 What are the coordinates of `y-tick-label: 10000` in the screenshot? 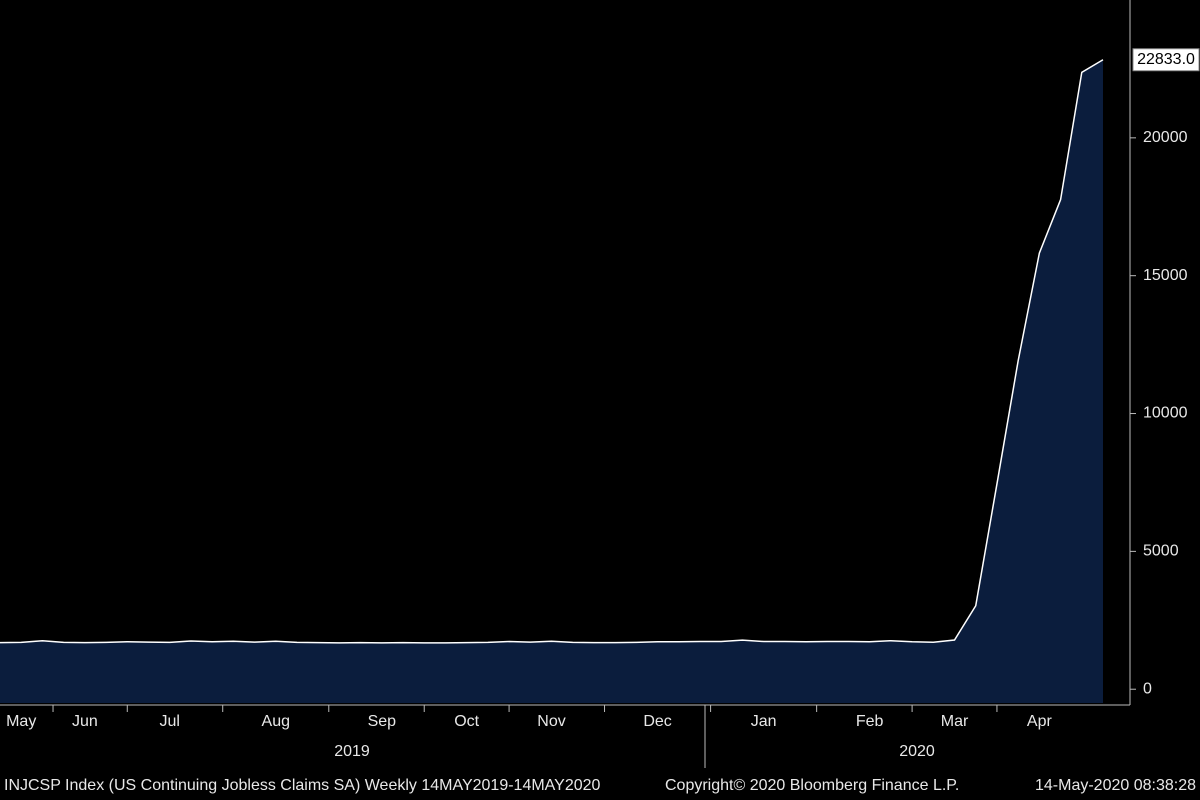 It's located at (1165, 413).